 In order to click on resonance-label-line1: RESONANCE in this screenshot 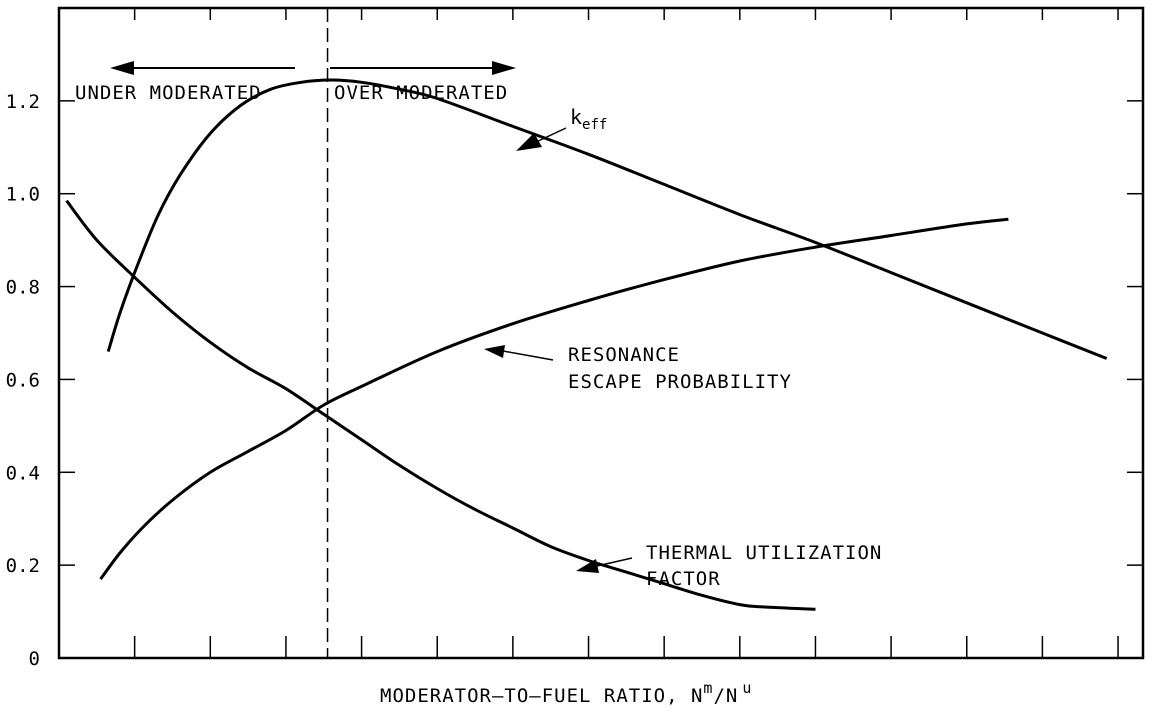, I will do `click(624, 355)`.